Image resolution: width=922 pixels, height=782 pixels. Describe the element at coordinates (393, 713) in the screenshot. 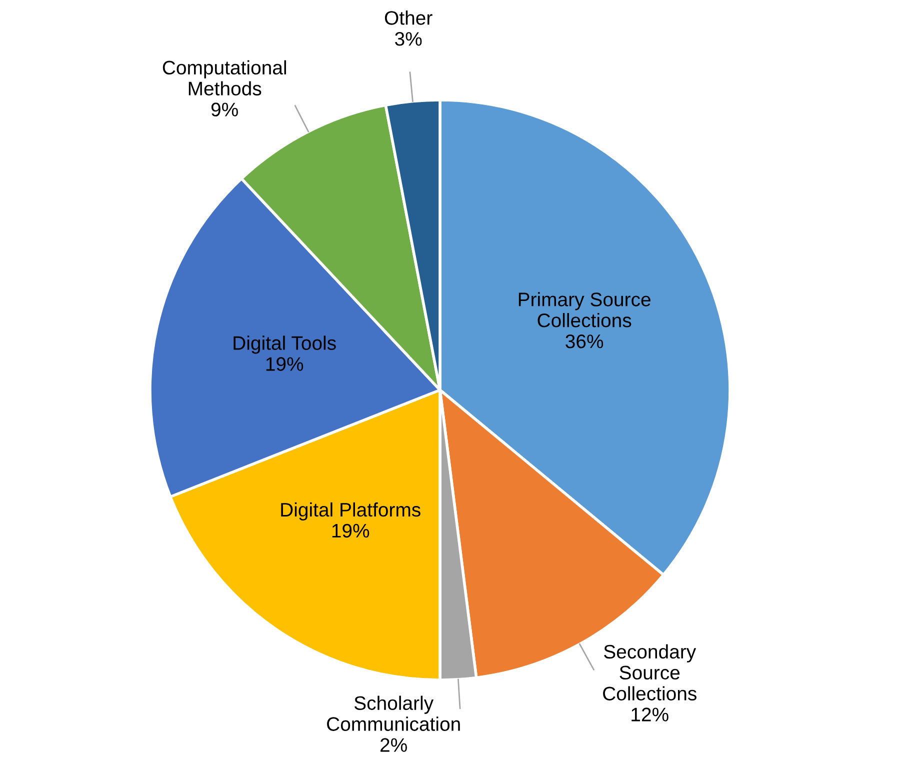

I see `slice-label: Scholarly Communication` at that location.